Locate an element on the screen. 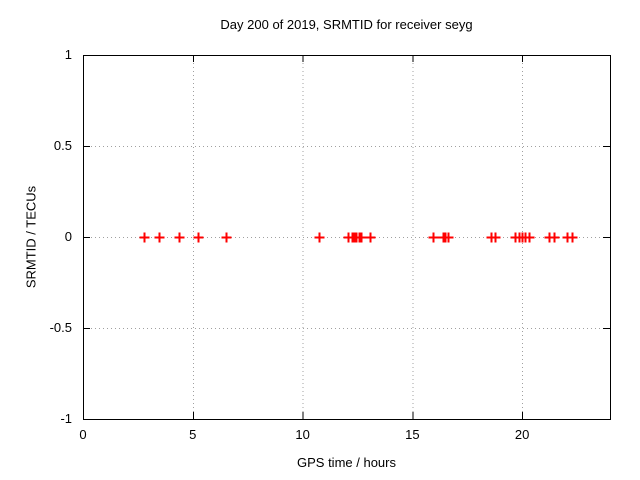  x-tick-label: 10 is located at coordinates (302, 434).